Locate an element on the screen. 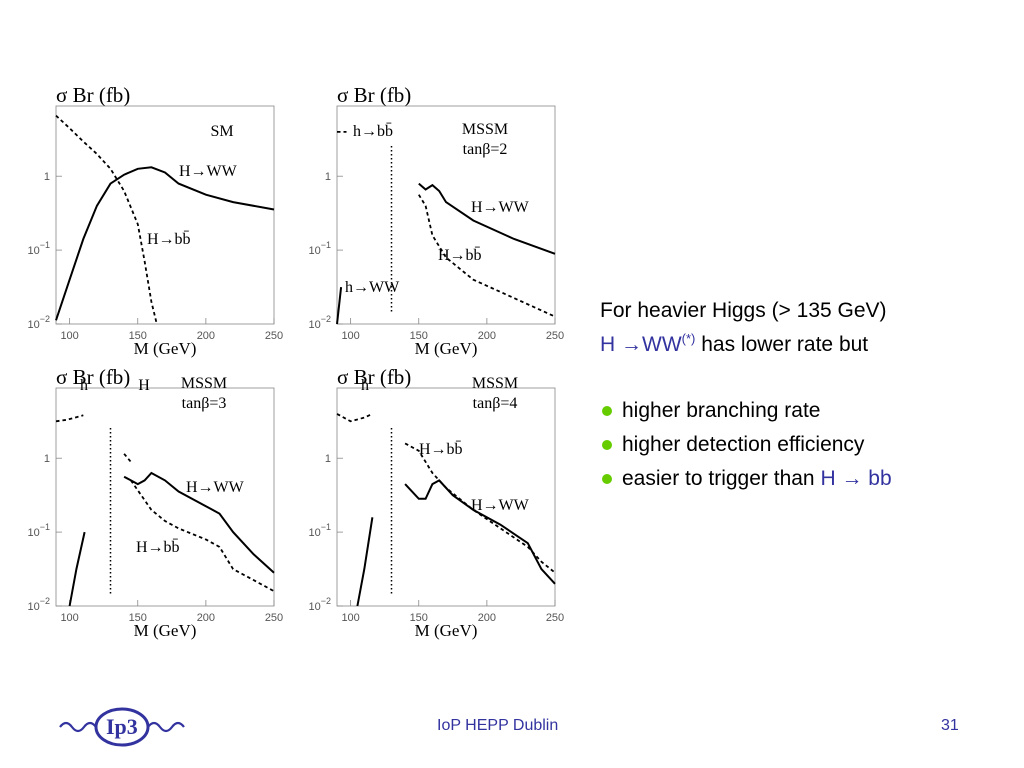 The image size is (1024, 768). bullet-item: easier to trigger than H → bb is located at coordinates (805, 479).